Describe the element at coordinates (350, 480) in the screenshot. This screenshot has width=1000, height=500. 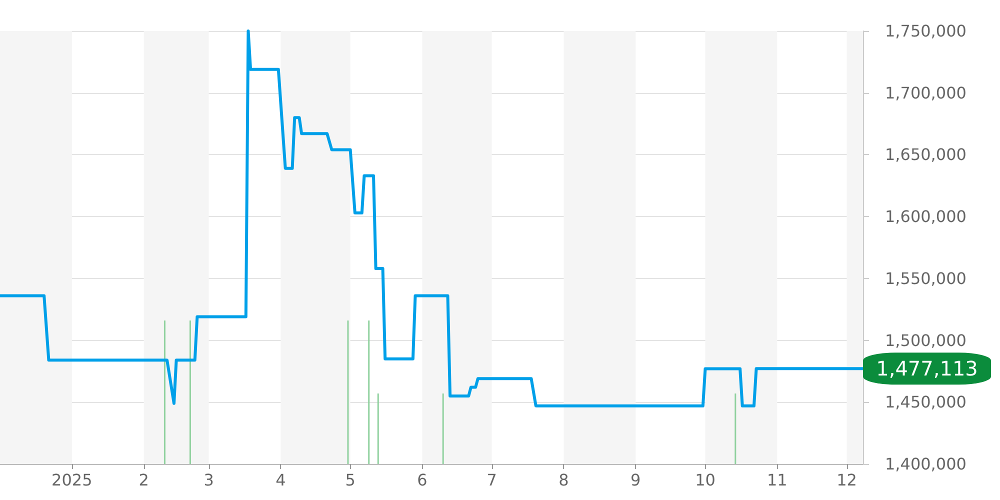
I see `x-tick-label: 5` at that location.